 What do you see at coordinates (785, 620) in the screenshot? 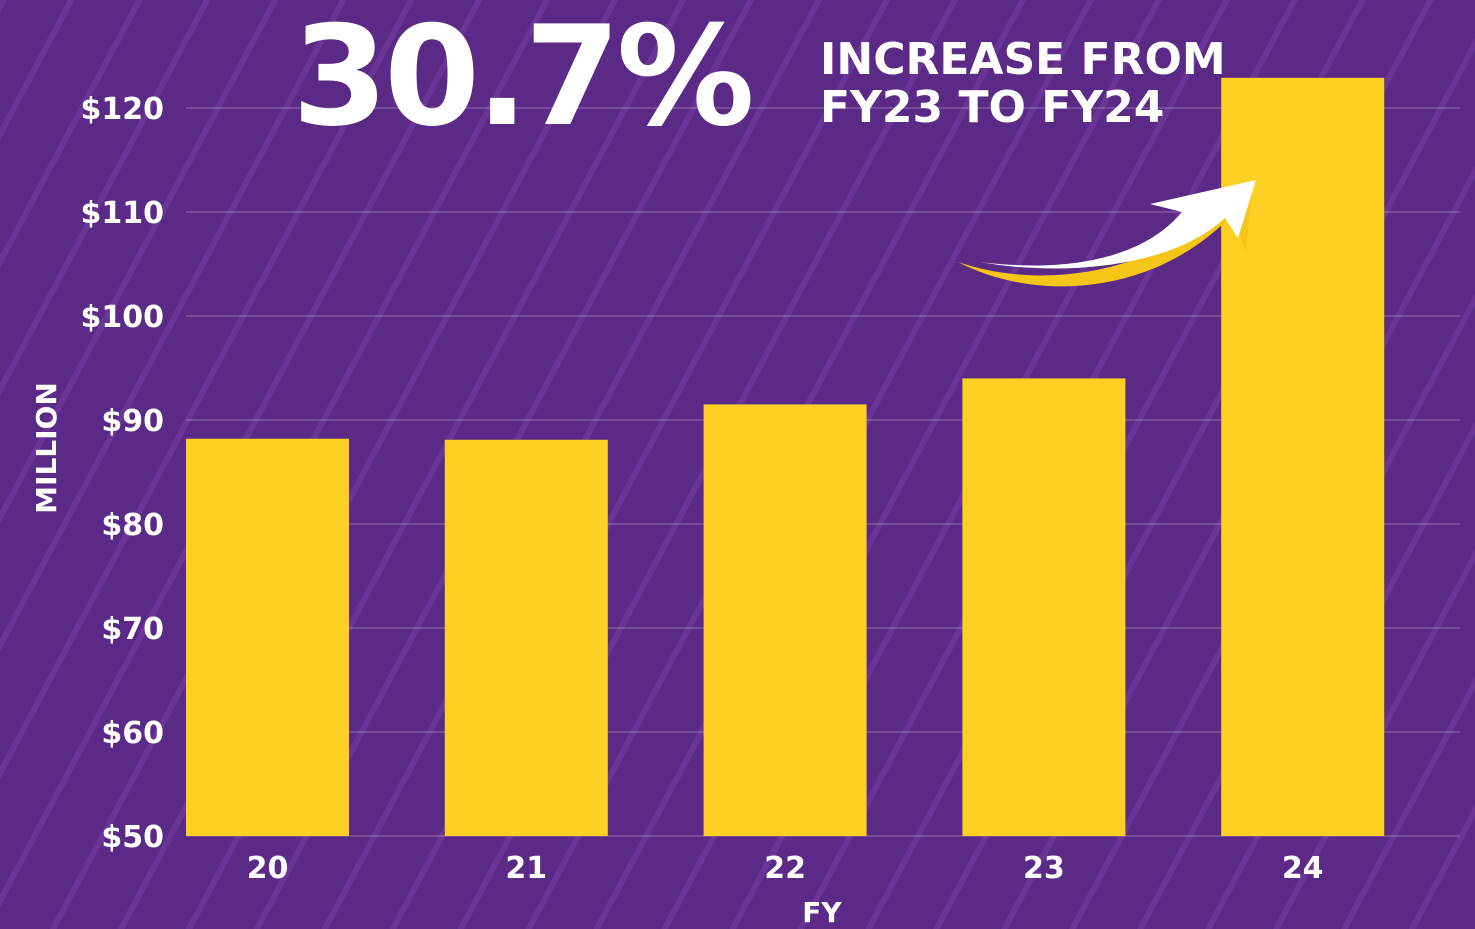
I see `bar-fy22` at bounding box center [785, 620].